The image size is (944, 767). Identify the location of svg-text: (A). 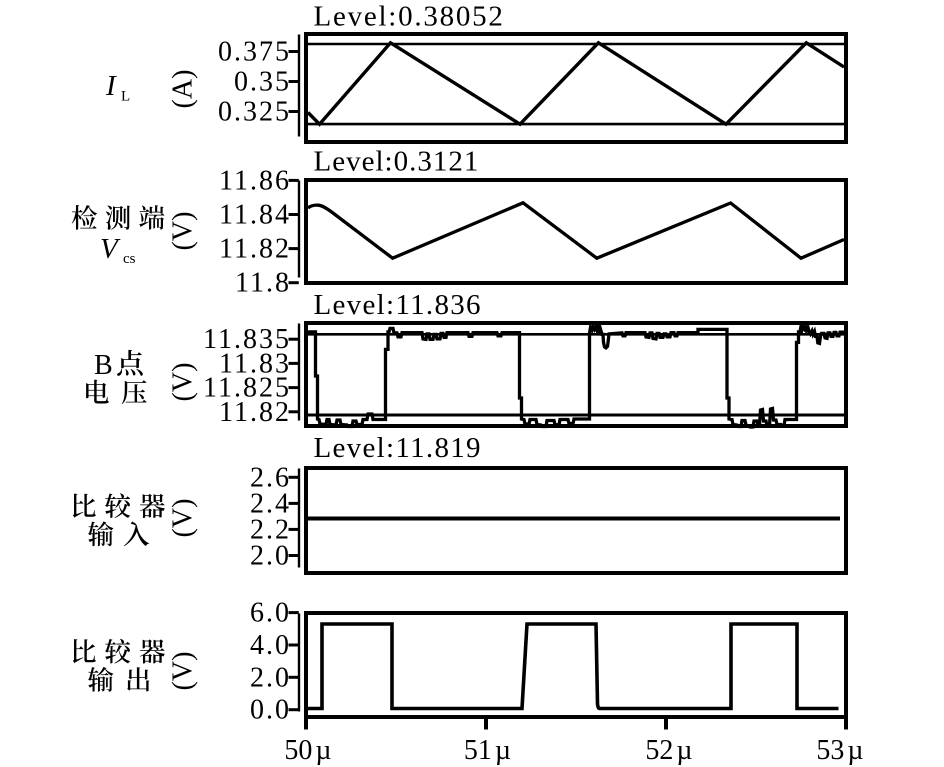
(183, 89).